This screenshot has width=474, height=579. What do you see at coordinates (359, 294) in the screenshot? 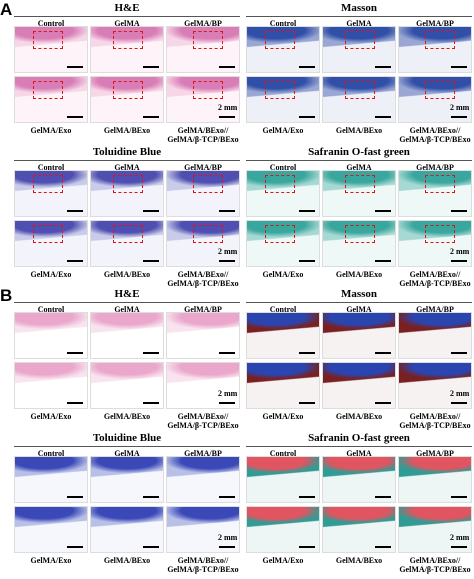
I see `block-title: Masson` at bounding box center [359, 294].